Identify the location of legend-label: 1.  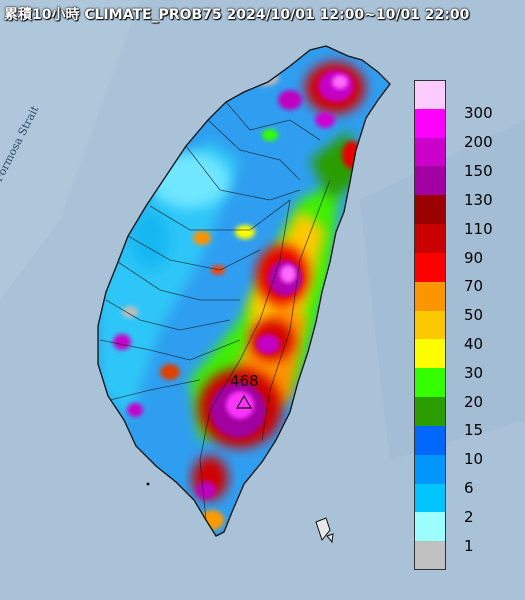
(469, 545).